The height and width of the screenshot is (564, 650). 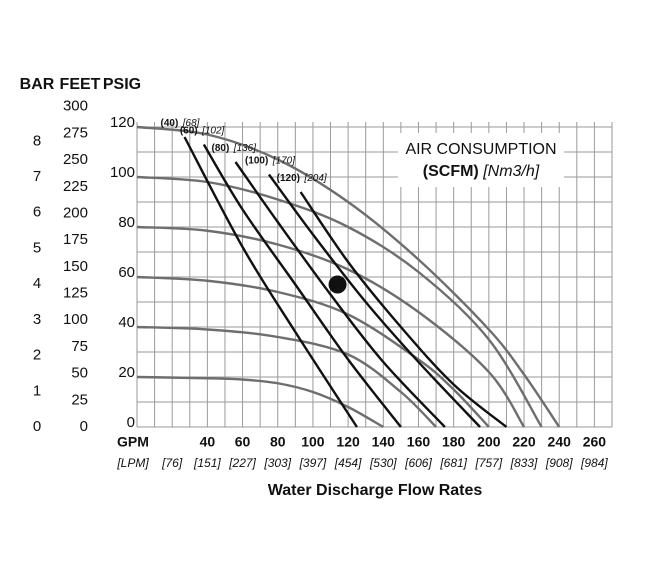 What do you see at coordinates (348, 442) in the screenshot?
I see `x-tick-label: 120` at bounding box center [348, 442].